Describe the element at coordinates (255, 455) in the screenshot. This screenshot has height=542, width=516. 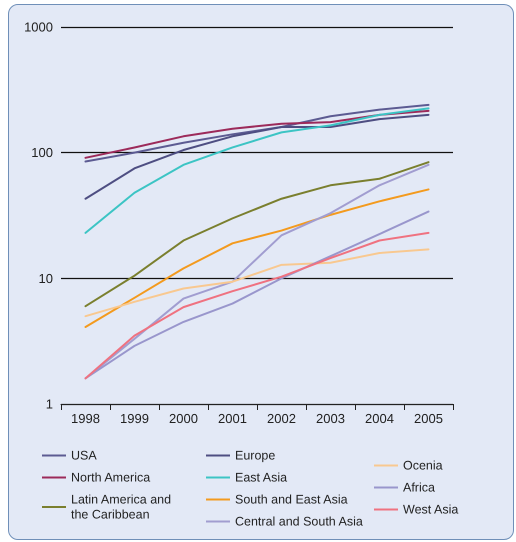
I see `legend-label: Europe` at that location.